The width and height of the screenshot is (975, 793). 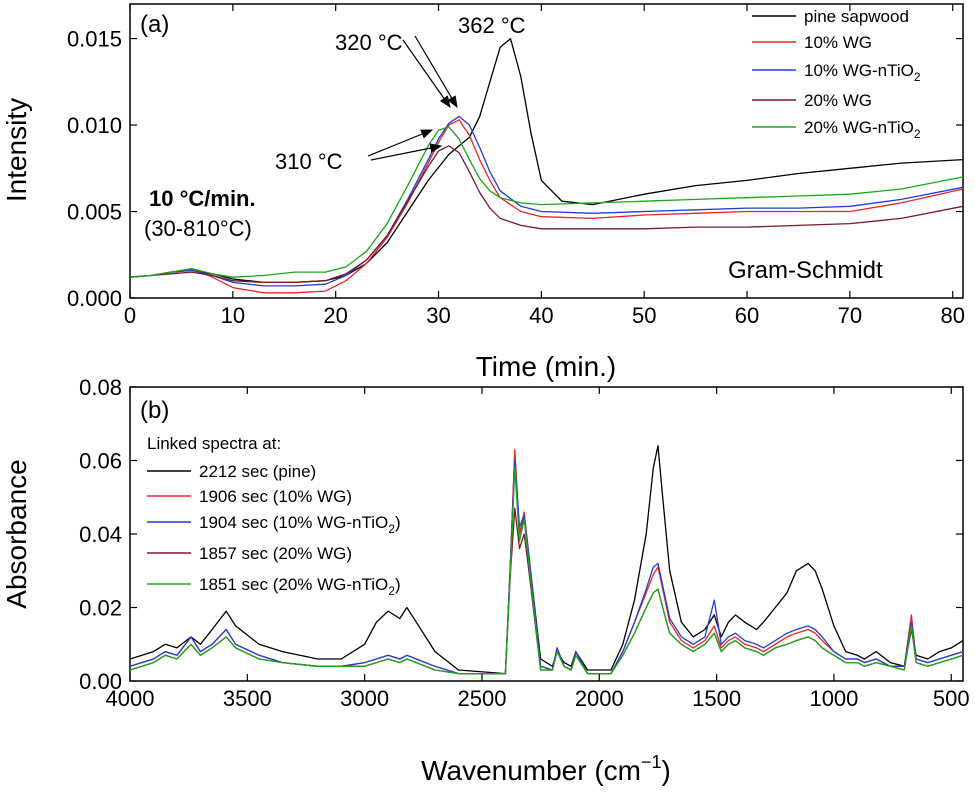 What do you see at coordinates (335, 315) in the screenshot?
I see `panel-a-x-tick-label: 20` at bounding box center [335, 315].